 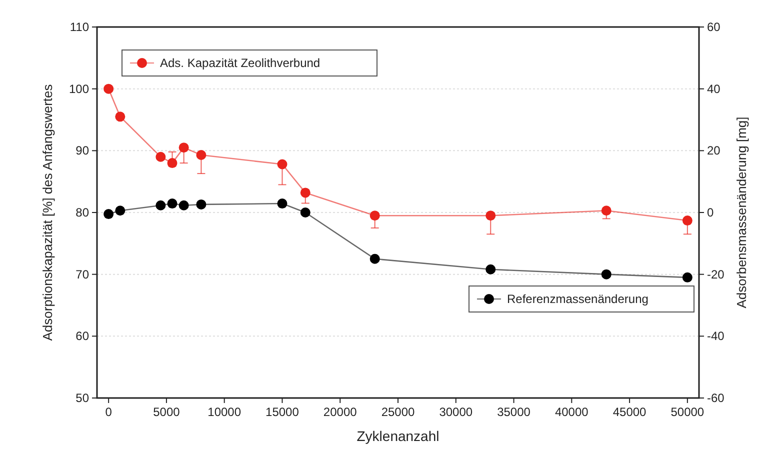 What do you see at coordinates (577, 299) in the screenshot?
I see `legend-label: Referenzmassenänderung` at bounding box center [577, 299].